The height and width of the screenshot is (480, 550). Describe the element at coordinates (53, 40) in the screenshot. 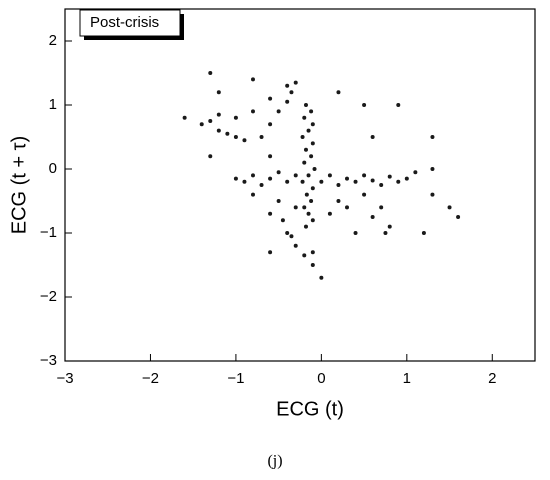

I see `y-tick-label: 2` at that location.